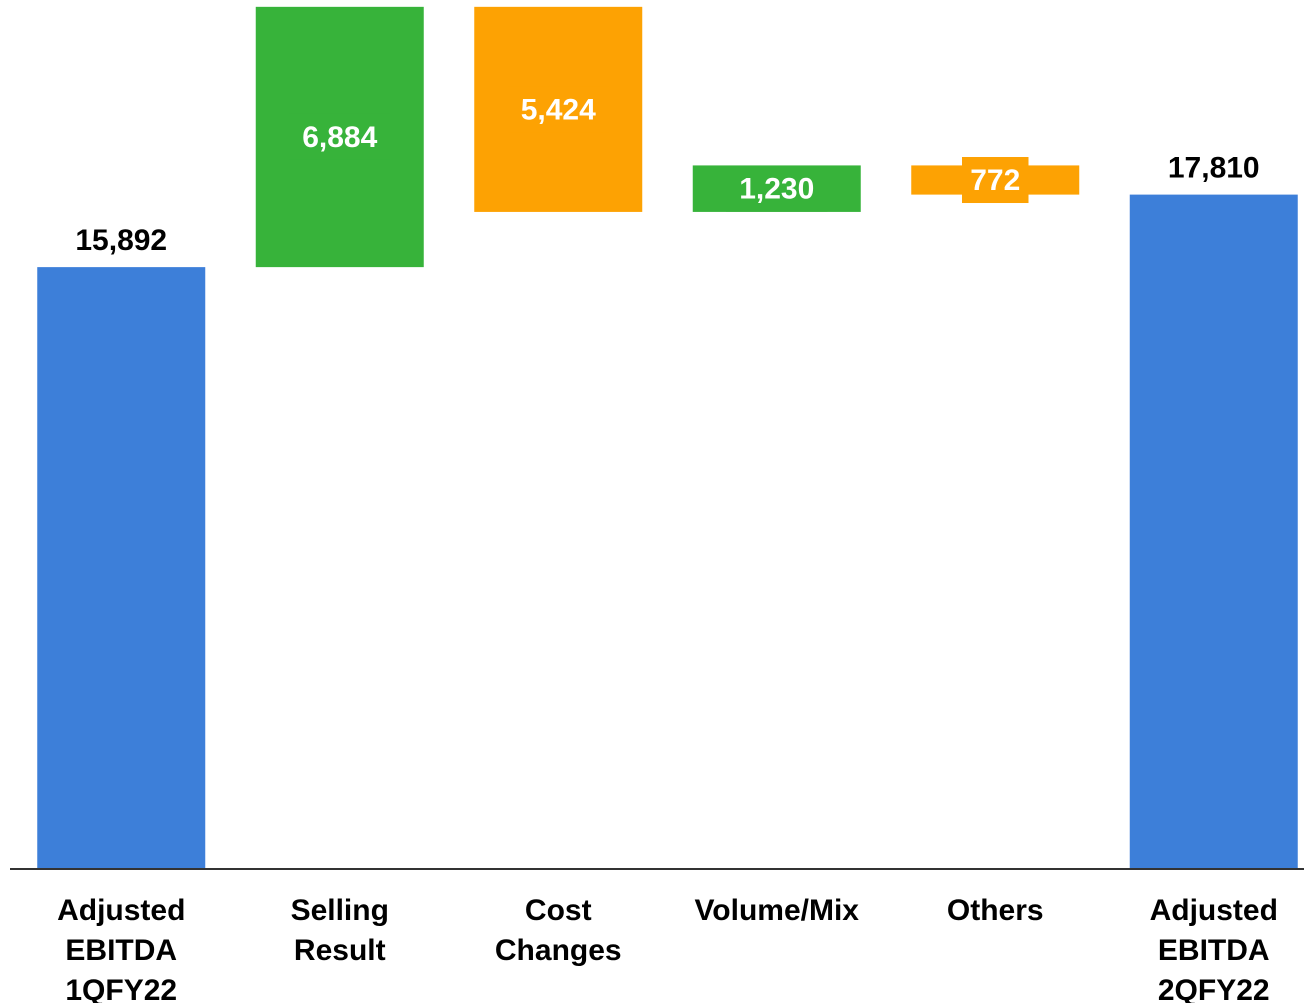 The image size is (1304, 1008). I want to click on category-label-2-line-0: Cost, so click(558, 910).